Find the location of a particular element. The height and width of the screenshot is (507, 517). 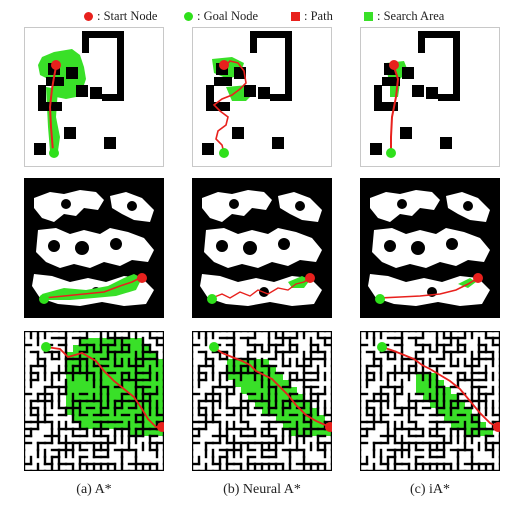

start-node-marker-icon is located at coordinates (88, 16).